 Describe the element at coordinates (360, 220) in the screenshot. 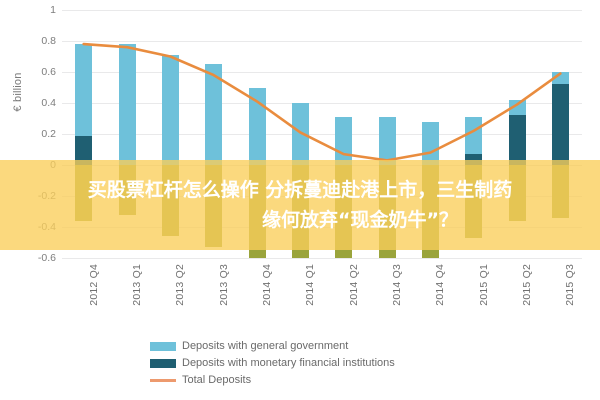

I see `overlay-headline-line-2: 缘何放弃“现金奶牛”？` at that location.